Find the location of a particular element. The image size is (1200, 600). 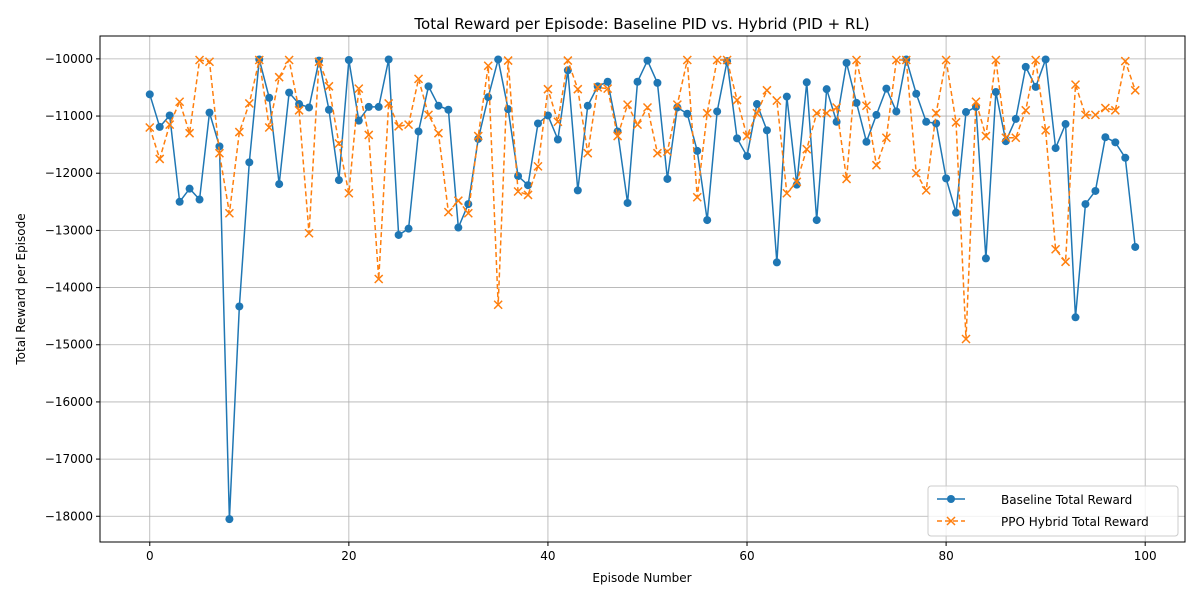

y-tick-label: −17000 is located at coordinates (69, 459).